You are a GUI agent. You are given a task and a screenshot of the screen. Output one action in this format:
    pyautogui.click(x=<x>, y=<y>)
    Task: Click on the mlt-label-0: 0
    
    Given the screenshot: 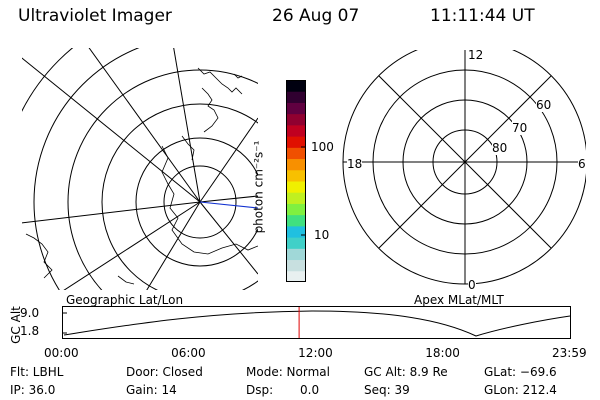 What is the action you would take?
    pyautogui.click(x=472, y=285)
    